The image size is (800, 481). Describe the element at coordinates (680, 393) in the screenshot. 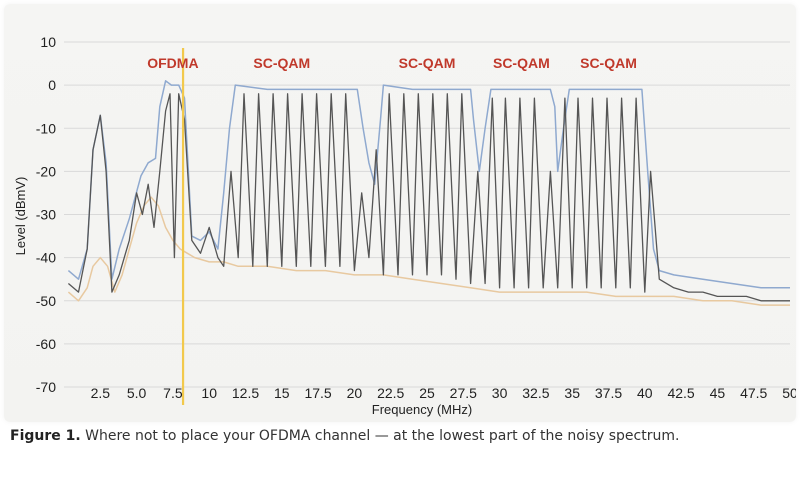

I see `x-tick-label: 42.5` at that location.